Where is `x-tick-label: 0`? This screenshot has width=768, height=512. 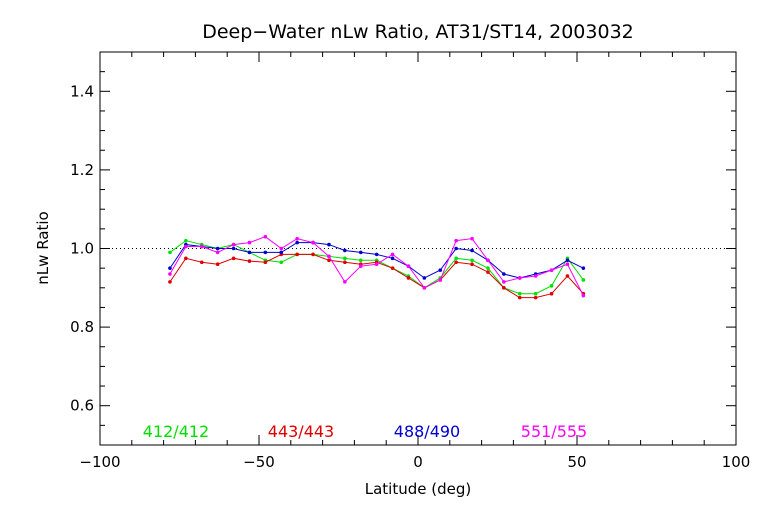
x-tick-label: 0 is located at coordinates (418, 462).